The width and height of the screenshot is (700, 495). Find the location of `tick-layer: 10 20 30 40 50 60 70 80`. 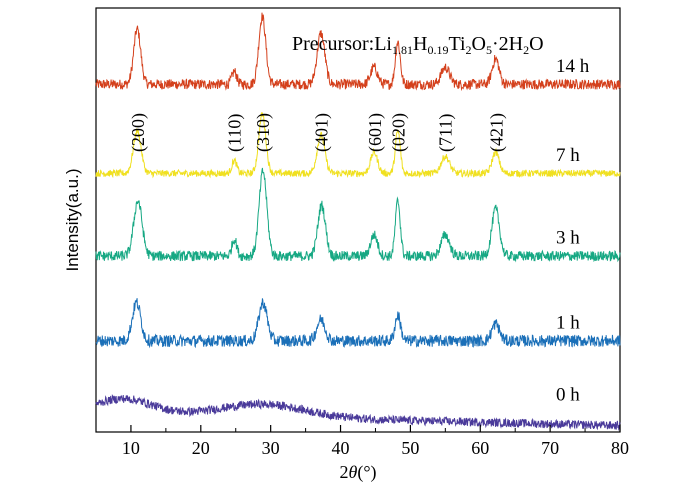

tick-layer: 10 20 30 40 50 60 70 80 is located at coordinates (362, 441).